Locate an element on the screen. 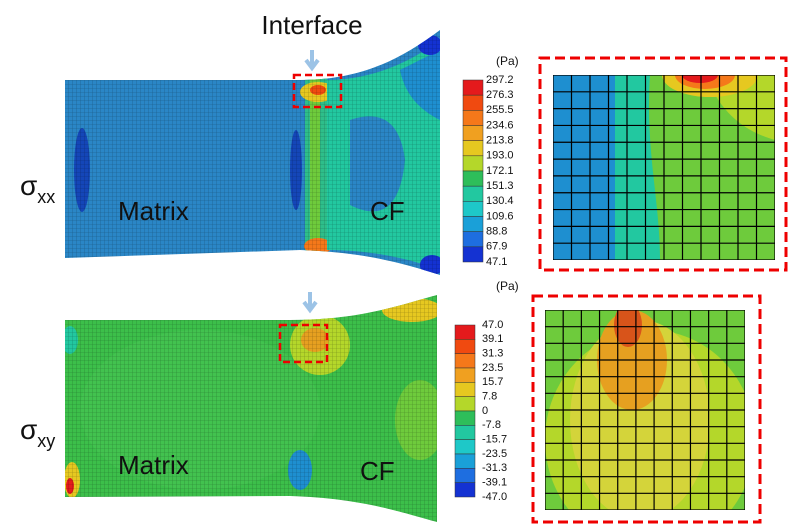  colorbar-label: -31.3 is located at coordinates (494, 468).